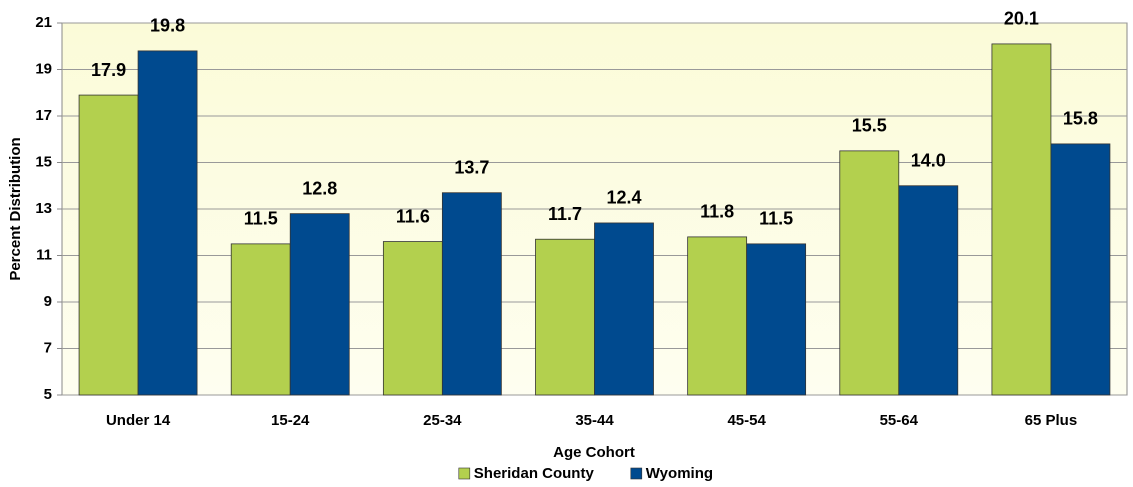 This screenshot has width=1133, height=487. I want to click on y-tick-label: 13, so click(43, 208).